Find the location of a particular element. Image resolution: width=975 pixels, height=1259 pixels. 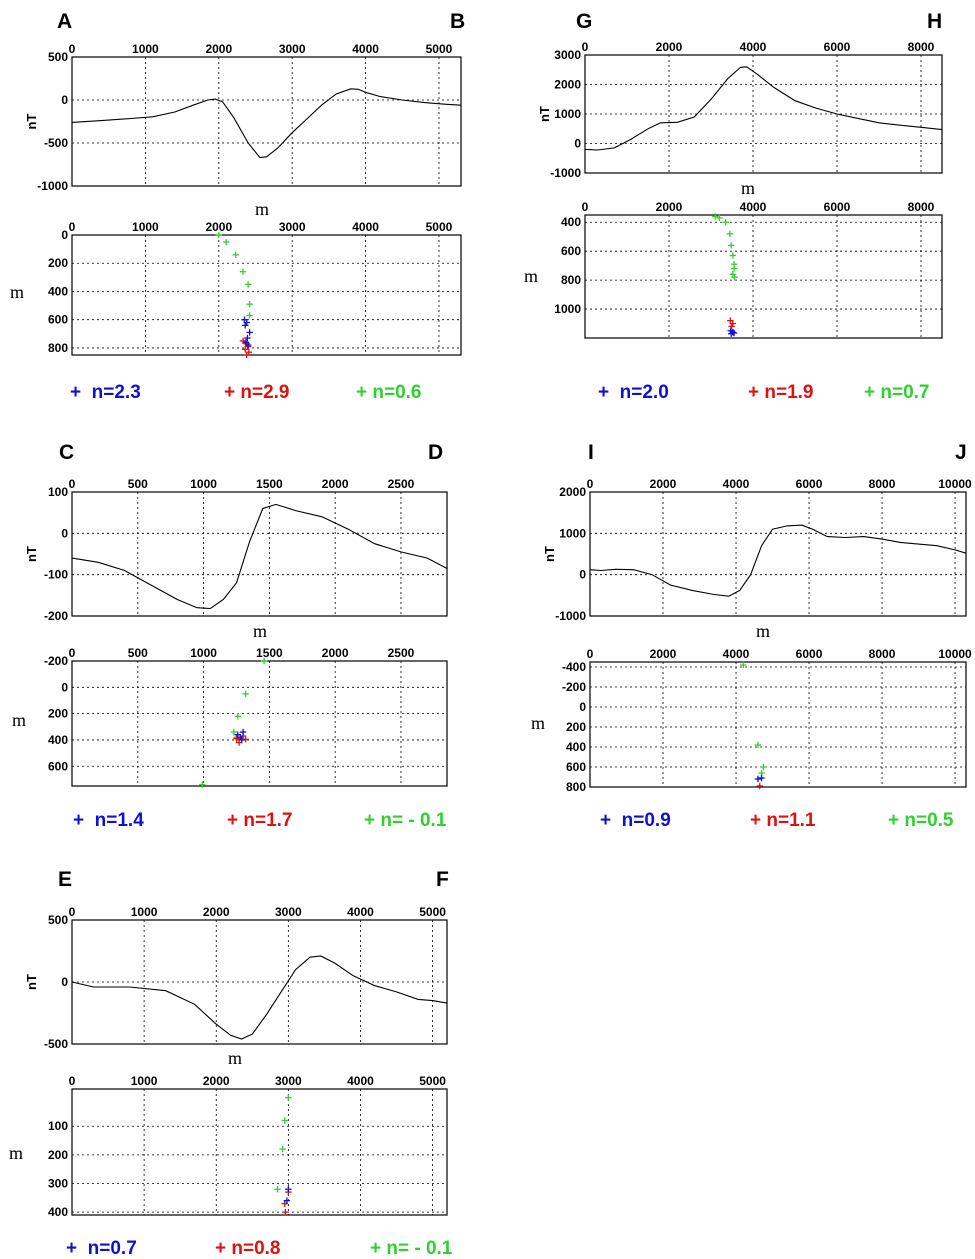

profile-xtick-label: 10000 is located at coordinates (955, 484).